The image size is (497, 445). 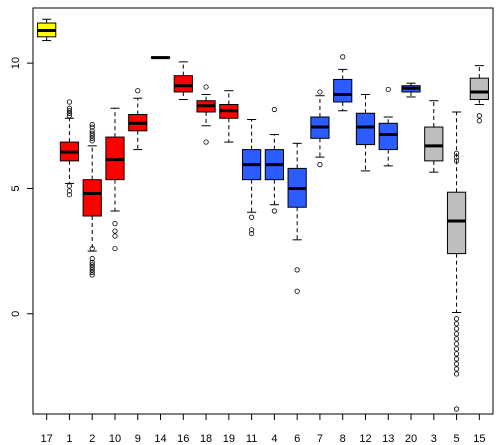 What do you see at coordinates (274, 439) in the screenshot?
I see `x-tick-label: 4` at bounding box center [274, 439].